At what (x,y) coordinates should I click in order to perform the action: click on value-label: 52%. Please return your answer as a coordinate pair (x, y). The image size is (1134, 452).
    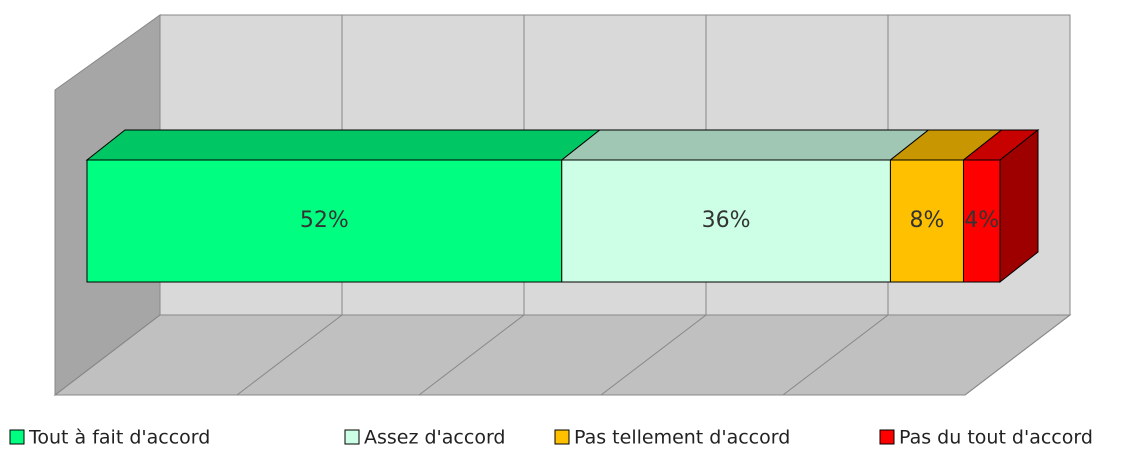
    Looking at the image, I should click on (324, 220).